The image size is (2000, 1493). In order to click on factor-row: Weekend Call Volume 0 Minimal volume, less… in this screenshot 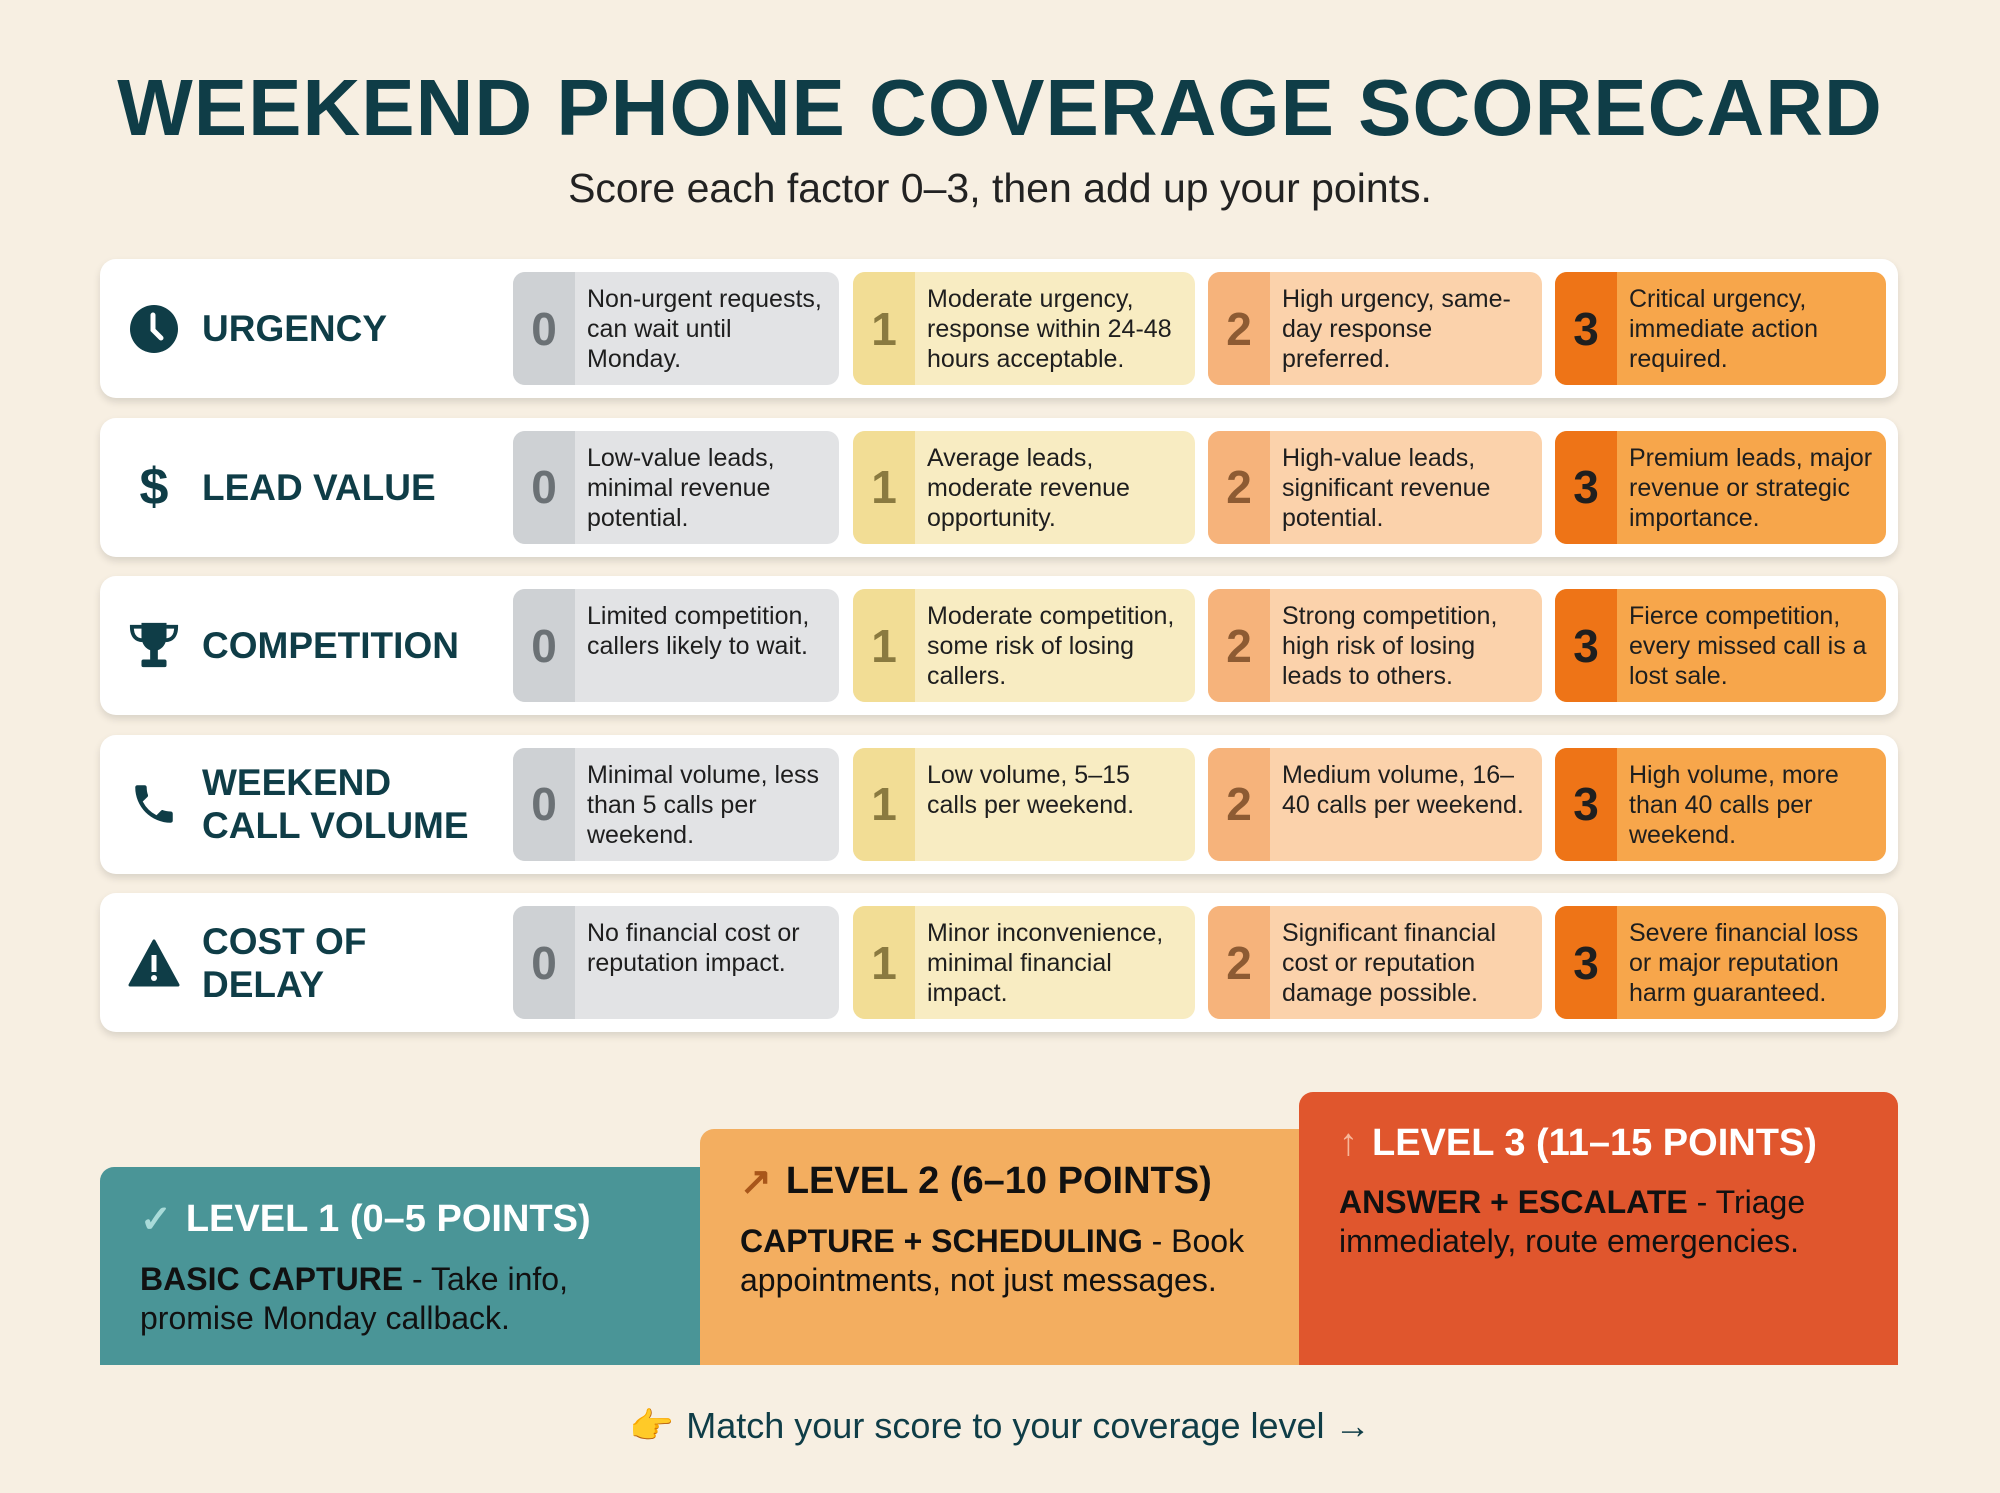, I will do `click(999, 804)`.